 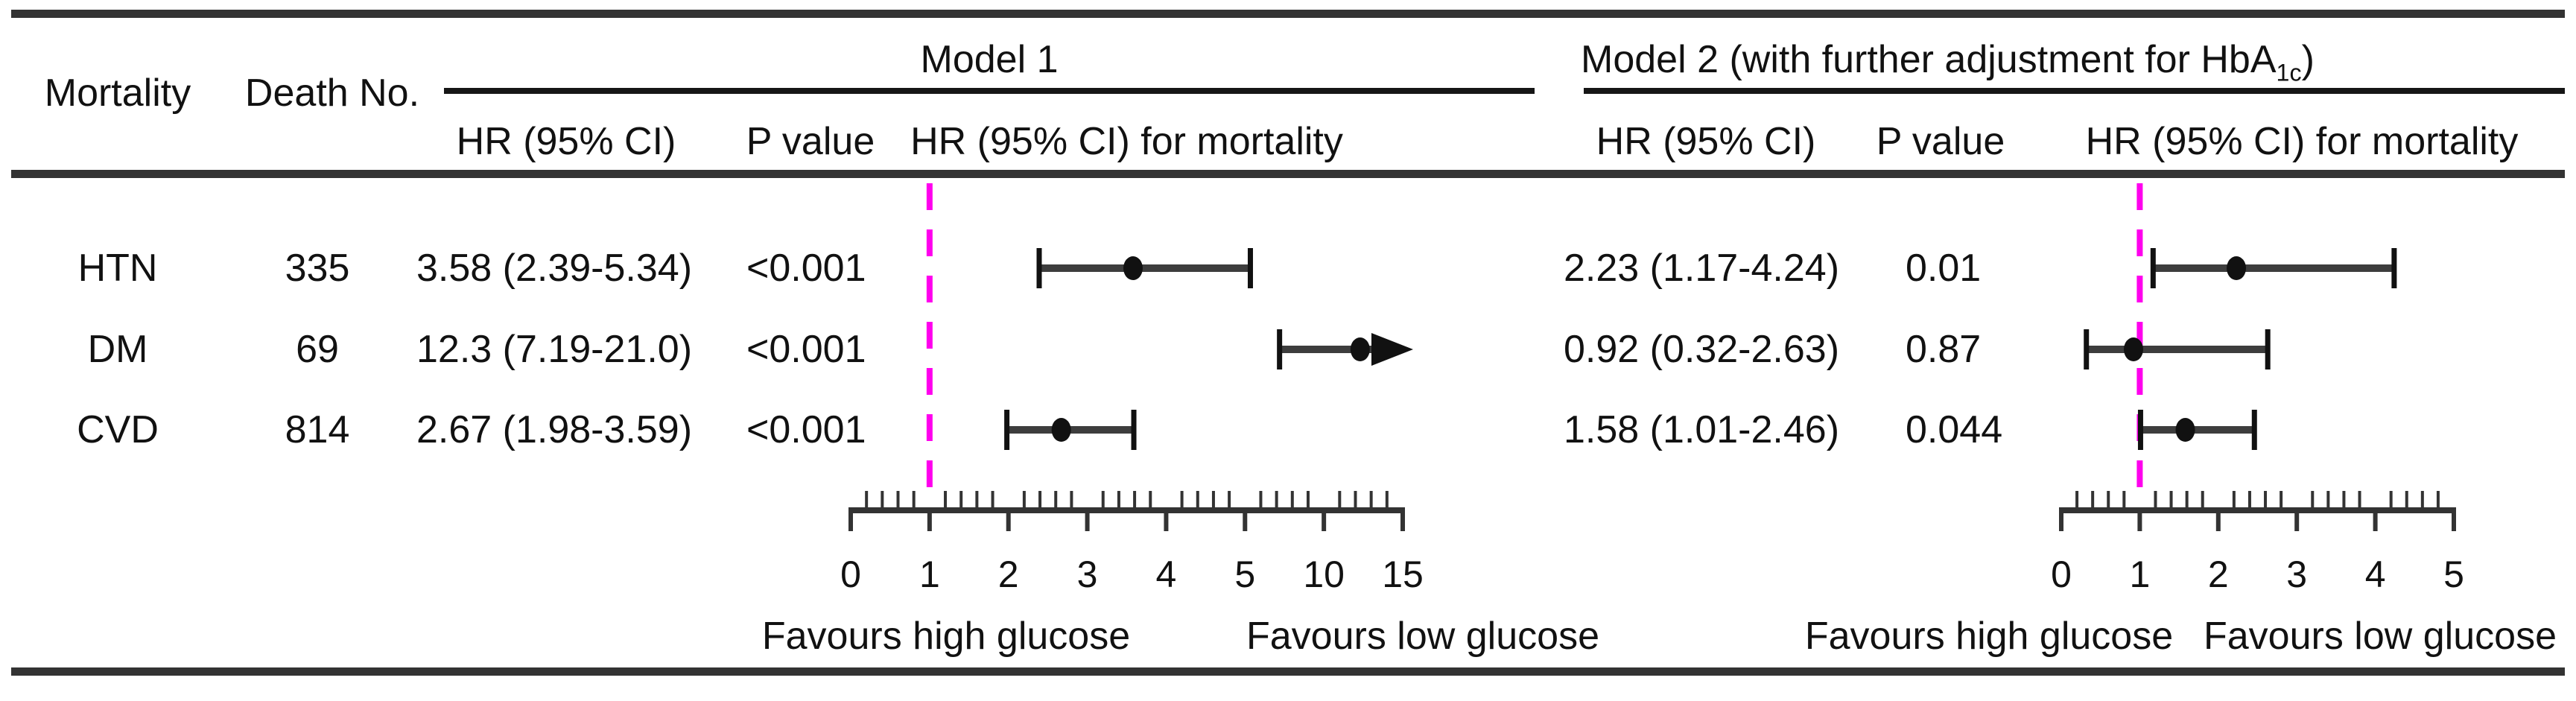 I want to click on row-label-htn: HTN, so click(x=117, y=268).